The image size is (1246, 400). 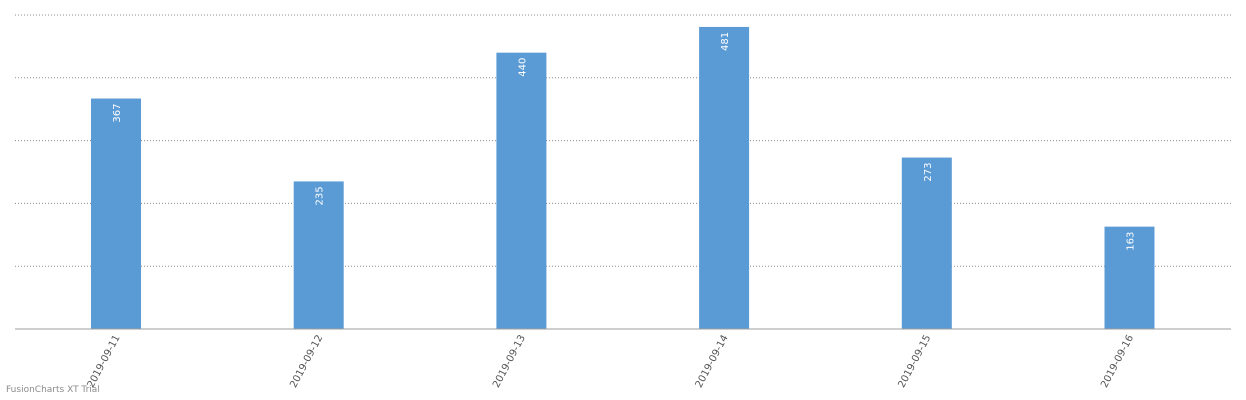 I want to click on x-tick-label: 2019-09-15, so click(x=914, y=361).